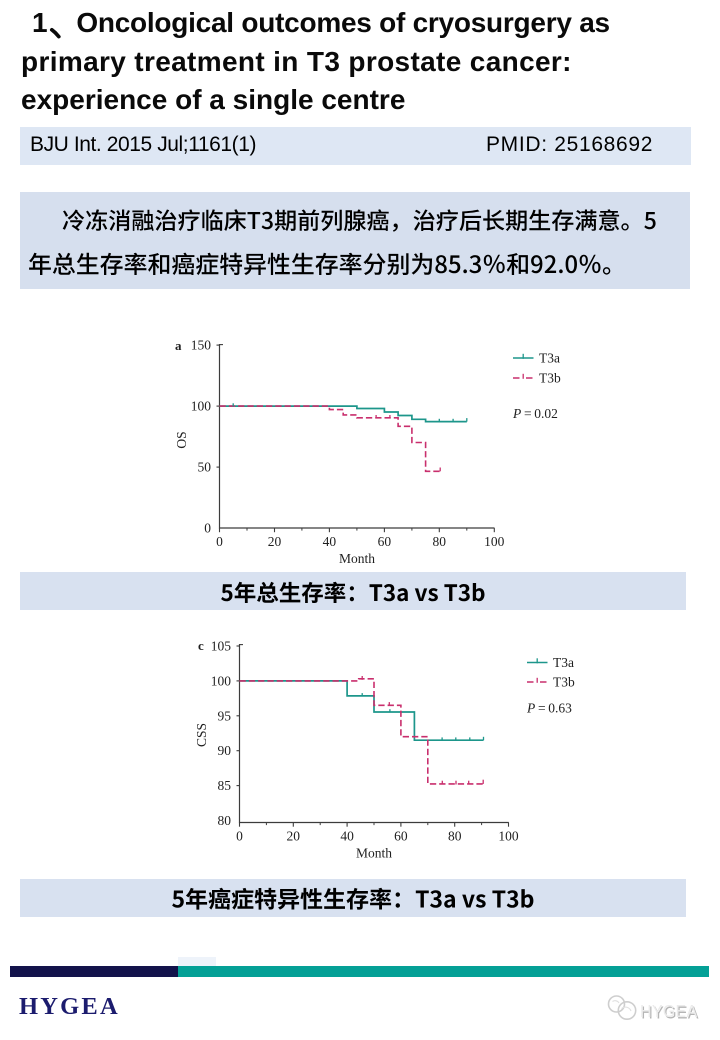  Describe the element at coordinates (201, 345) in the screenshot. I see `svg-text: 150` at that location.